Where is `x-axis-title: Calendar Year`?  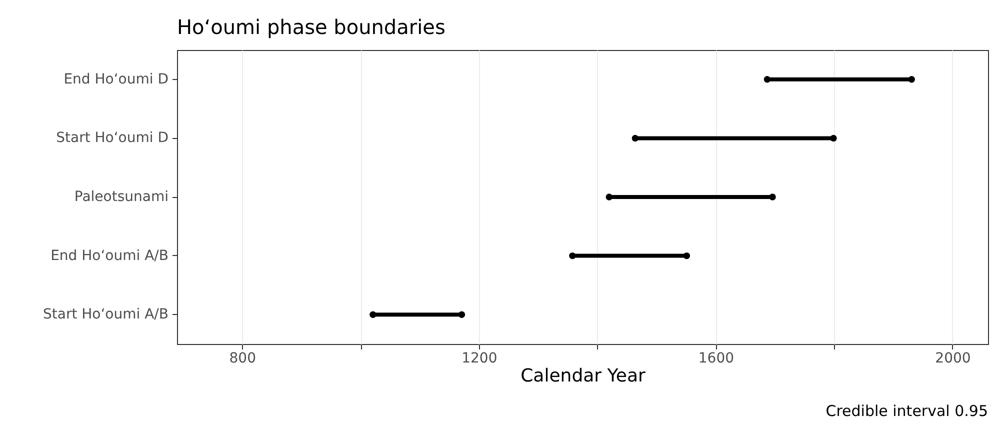
x-axis-title: Calendar Year is located at coordinates (583, 376).